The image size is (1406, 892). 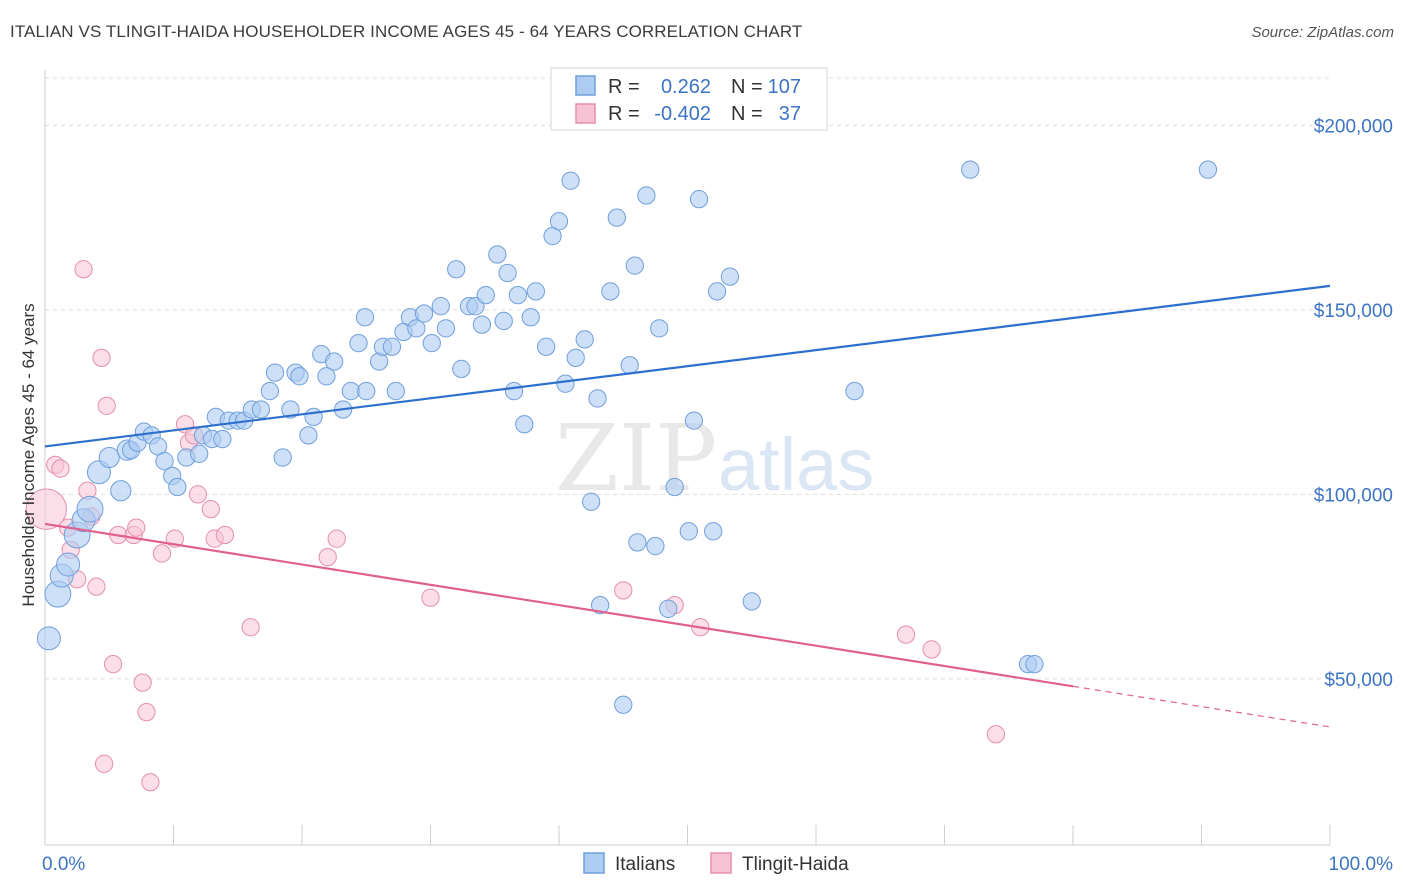 What do you see at coordinates (796, 464) in the screenshot?
I see `watermark-atlas: atlas` at bounding box center [796, 464].